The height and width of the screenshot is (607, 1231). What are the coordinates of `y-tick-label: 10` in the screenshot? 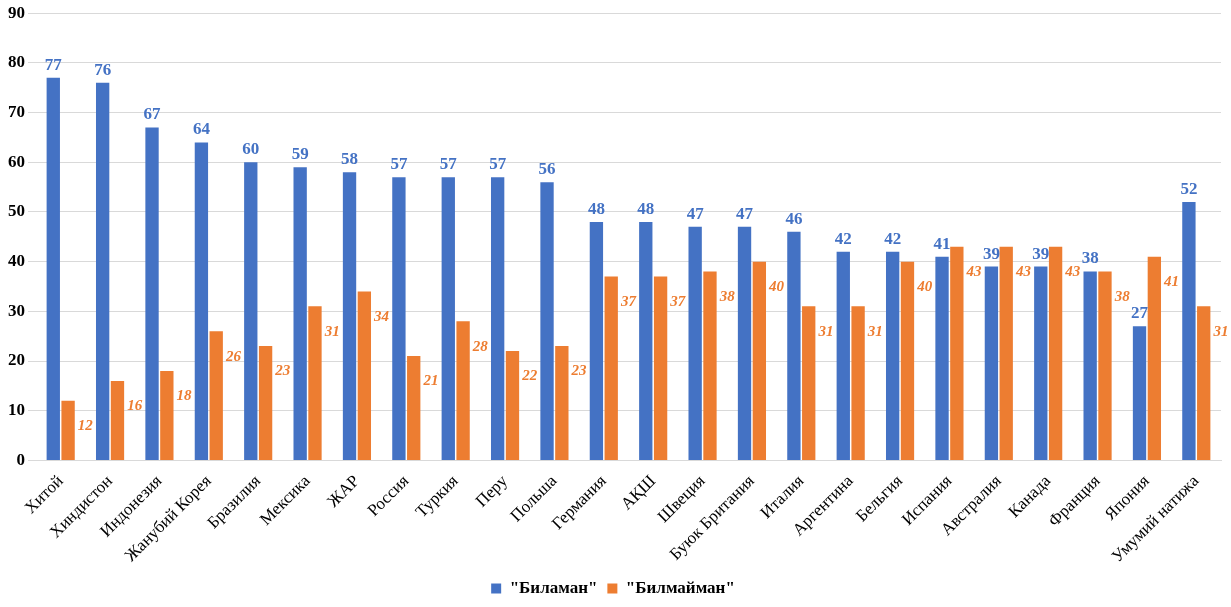 It's located at (16, 410).